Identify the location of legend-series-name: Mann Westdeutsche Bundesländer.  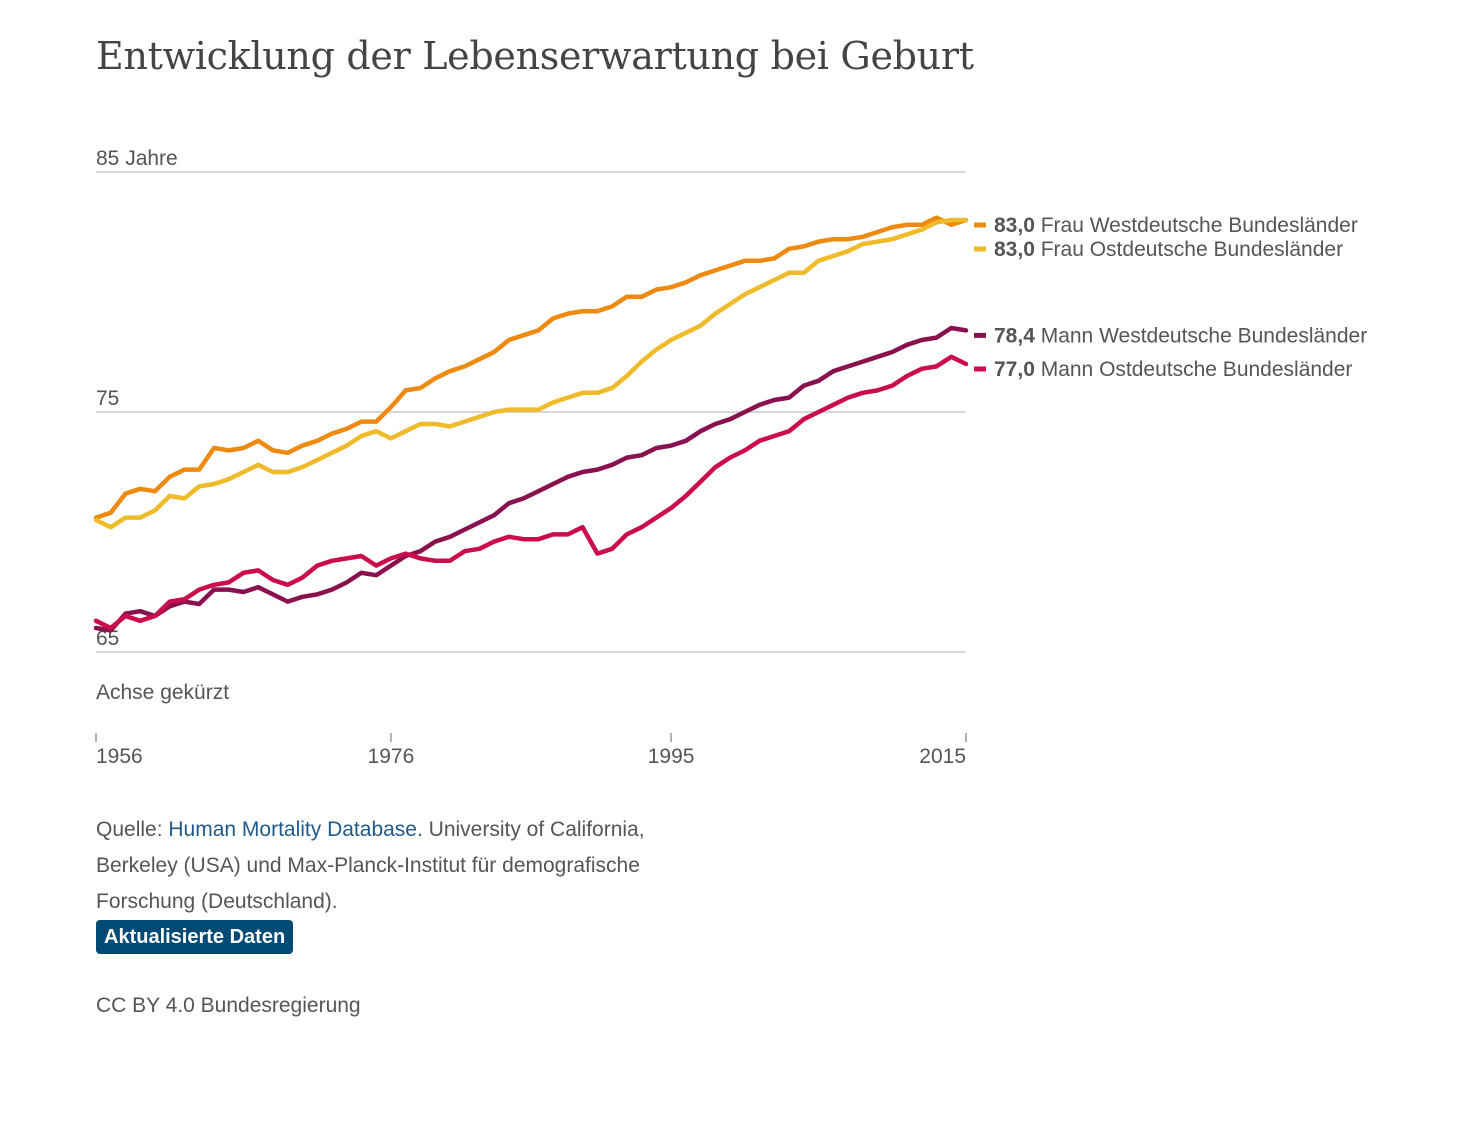
(1201, 335).